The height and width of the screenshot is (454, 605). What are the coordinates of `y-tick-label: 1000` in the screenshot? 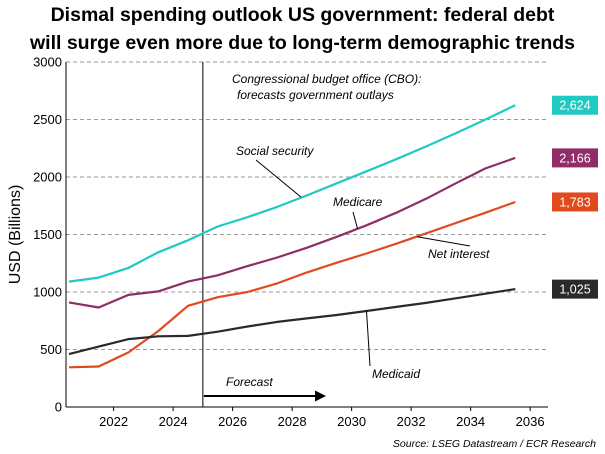 It's located at (47, 292).